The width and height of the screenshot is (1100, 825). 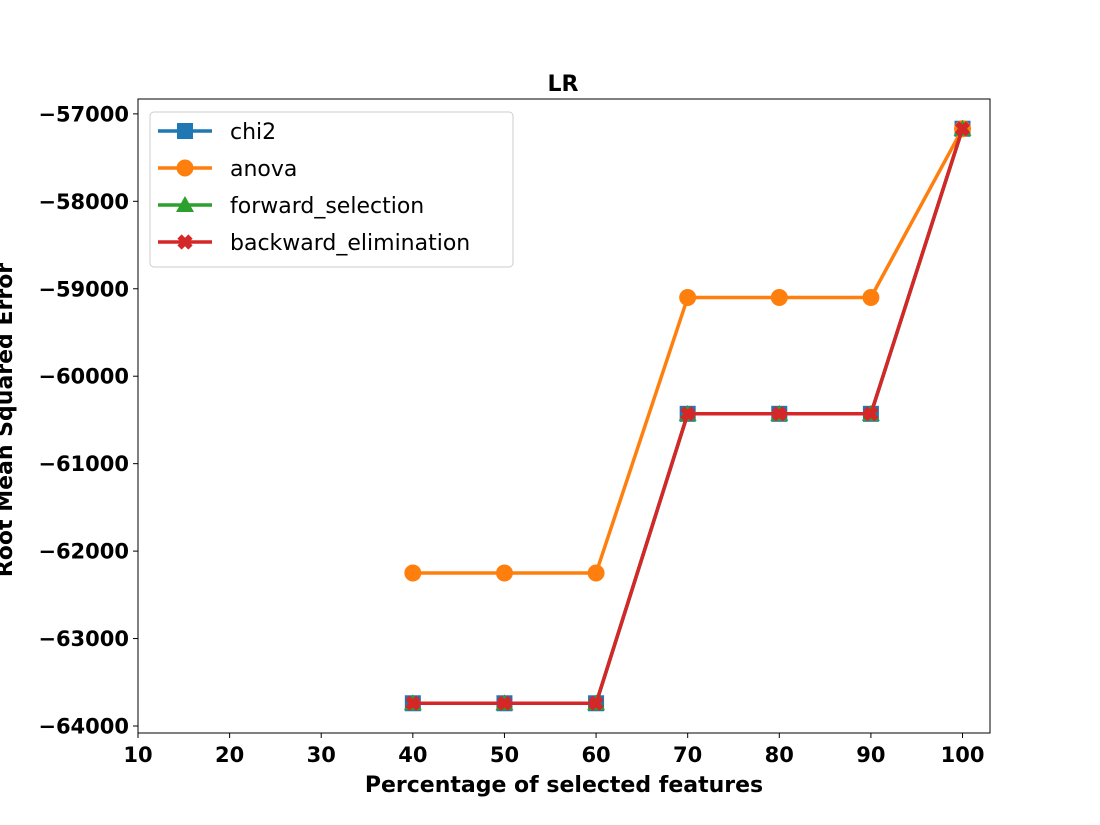 I want to click on legend-label: chi2, so click(x=253, y=132).